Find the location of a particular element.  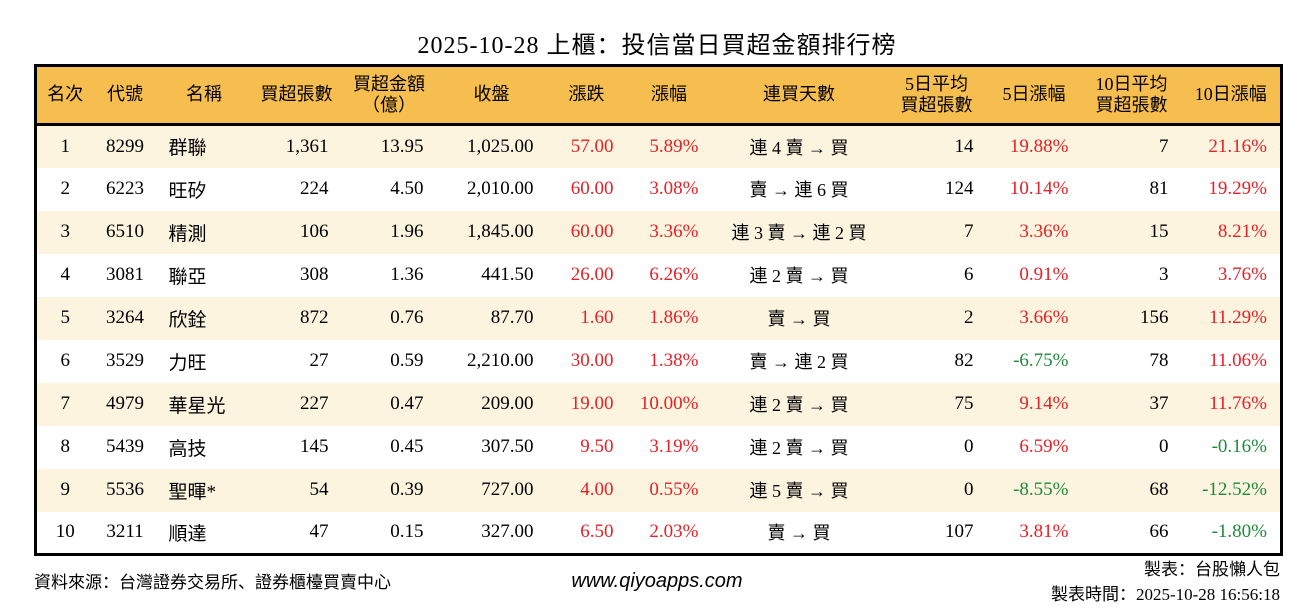

cell-change-pct: 1.38% is located at coordinates (674, 360).